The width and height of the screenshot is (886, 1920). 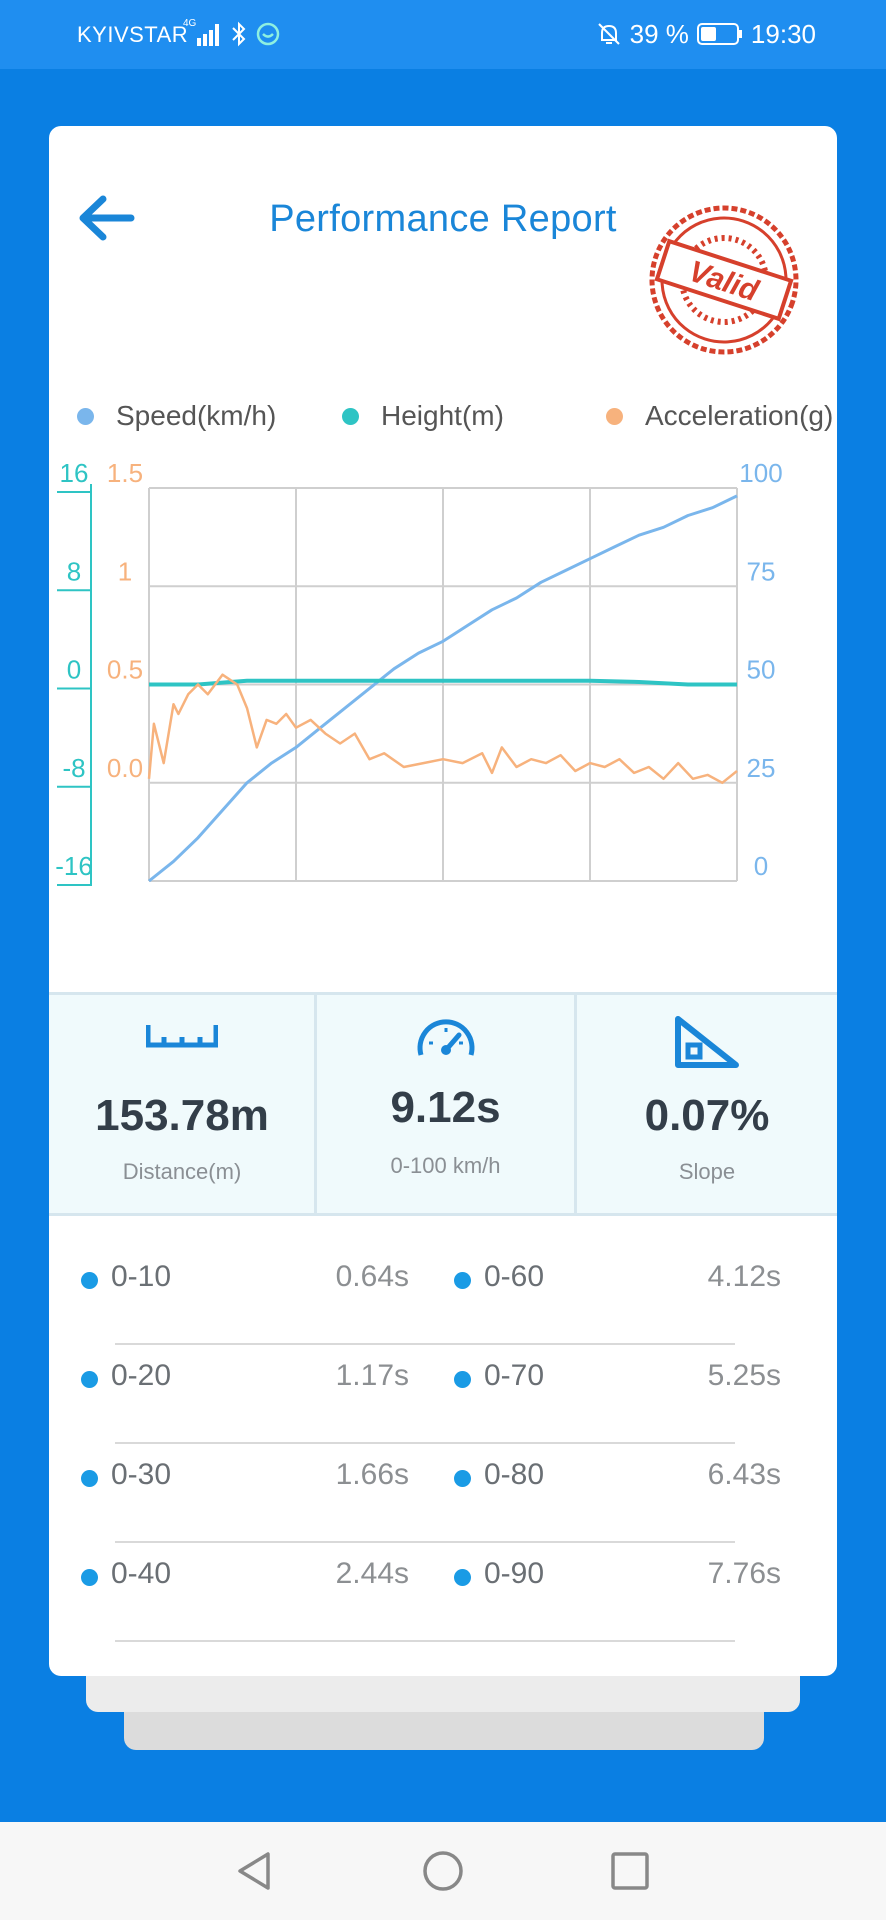 What do you see at coordinates (442, 415) in the screenshot?
I see `legend-height-label: Height(m)` at bounding box center [442, 415].